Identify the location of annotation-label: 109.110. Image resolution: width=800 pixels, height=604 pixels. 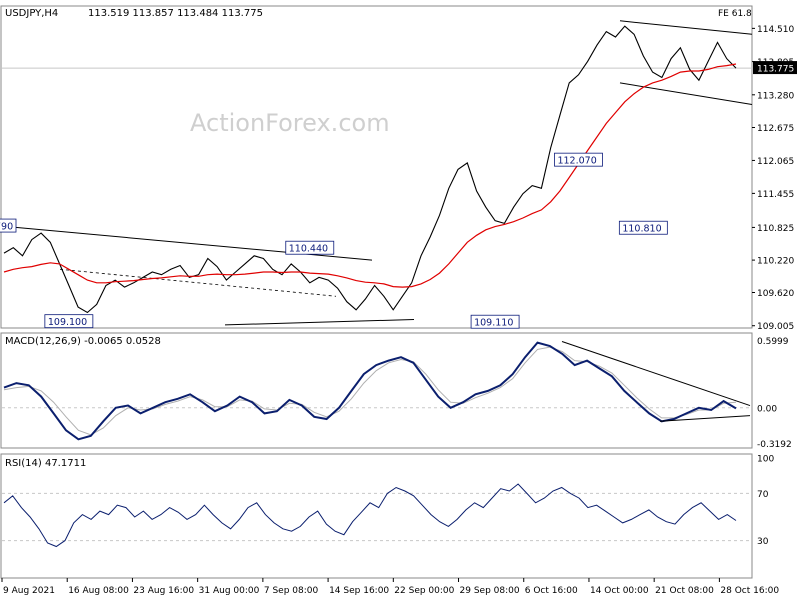
(493, 323).